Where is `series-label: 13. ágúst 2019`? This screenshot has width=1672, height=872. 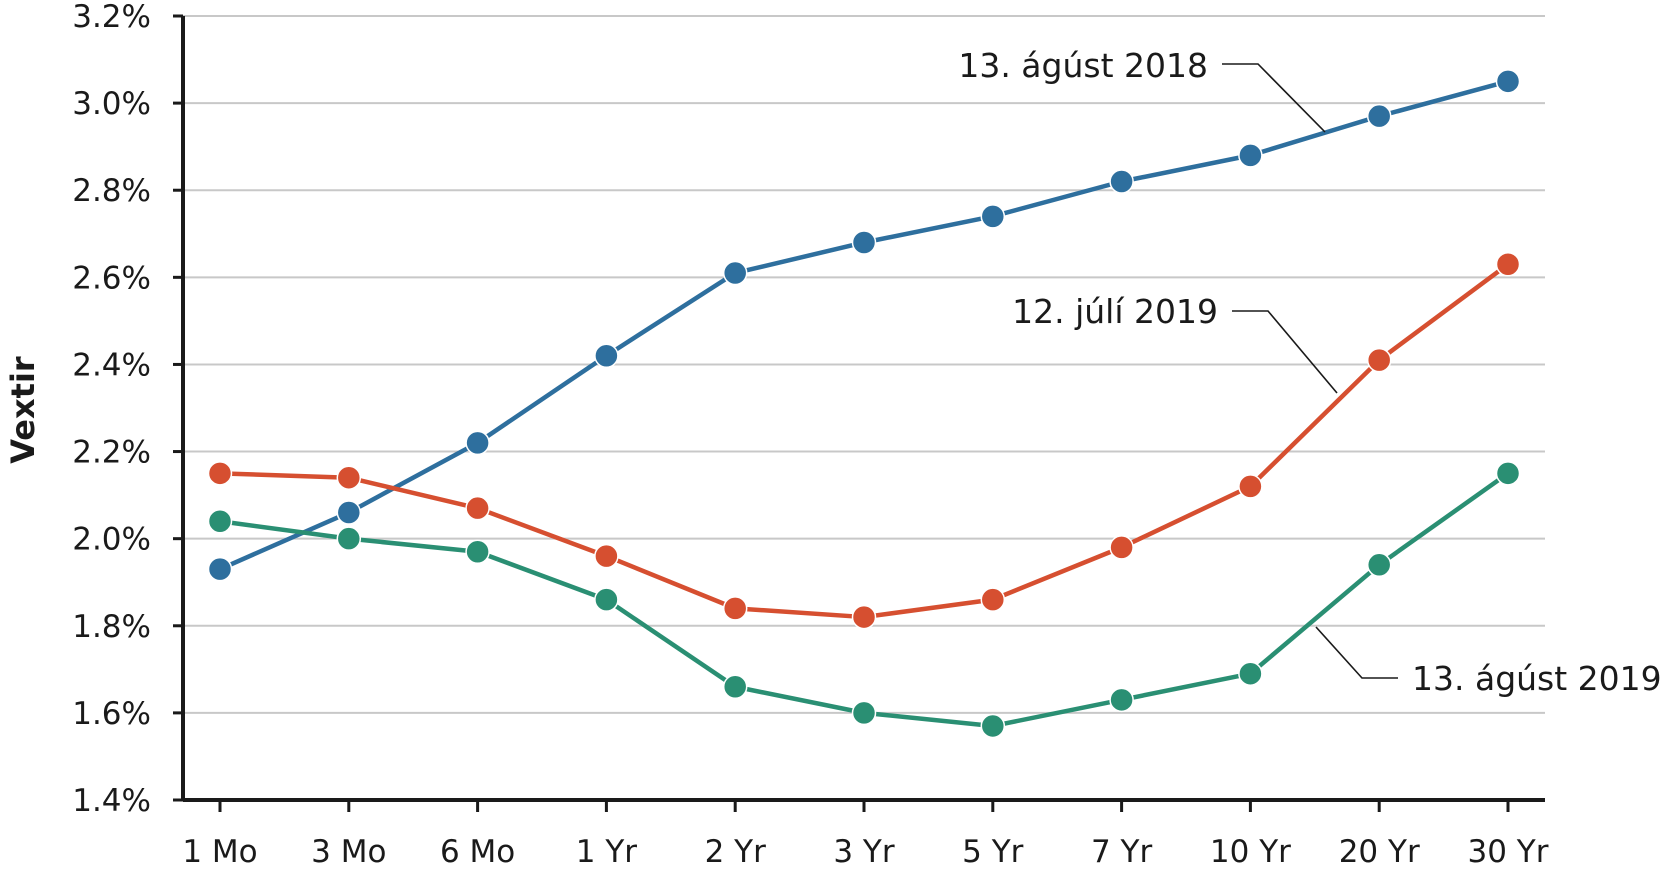
series-label: 13. ágúst 2019 is located at coordinates (1537, 678).